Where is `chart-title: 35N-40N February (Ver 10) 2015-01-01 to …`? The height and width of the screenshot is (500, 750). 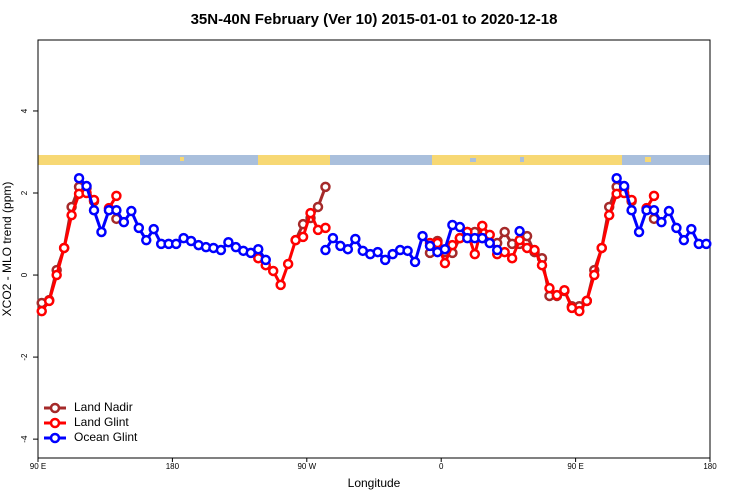
chart-title: 35N-40N February (Ver 10) 2015-01-01 to … is located at coordinates (374, 19).